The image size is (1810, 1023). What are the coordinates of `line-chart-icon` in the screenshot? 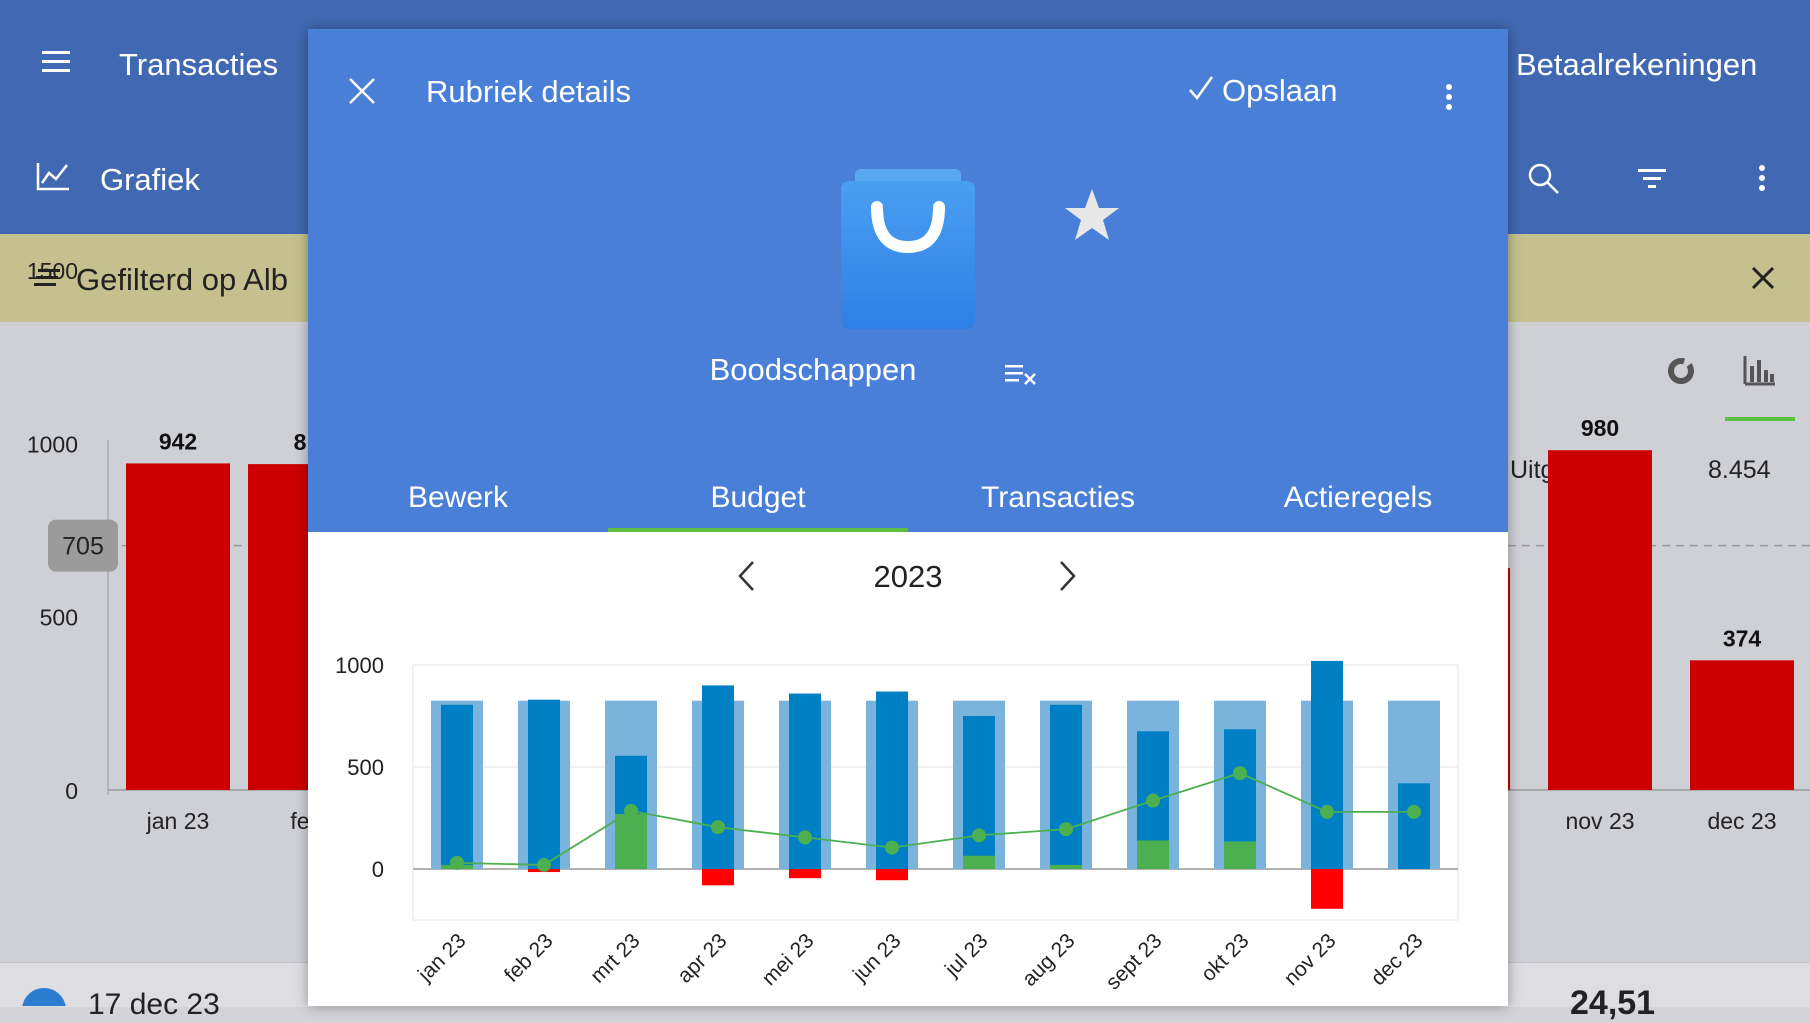 It's located at (52, 177).